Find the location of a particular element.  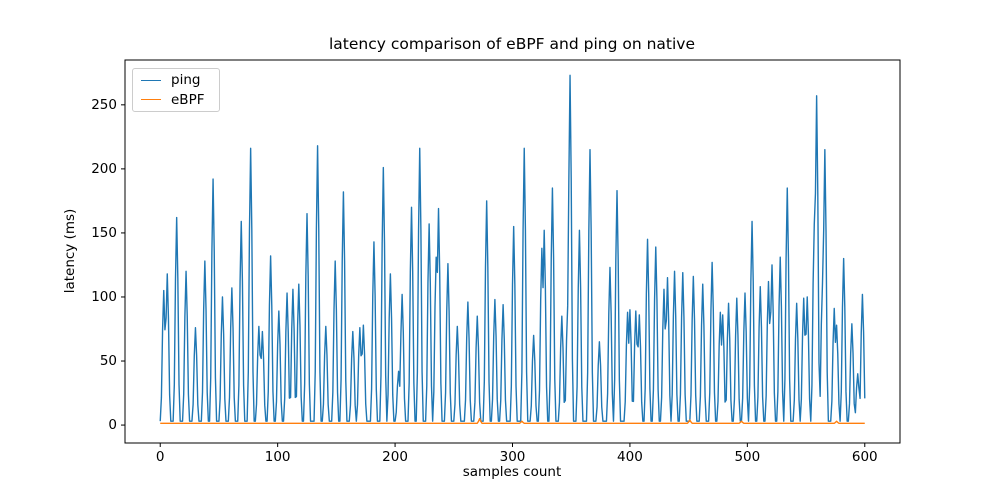

x-tick-label: 100 is located at coordinates (277, 457).